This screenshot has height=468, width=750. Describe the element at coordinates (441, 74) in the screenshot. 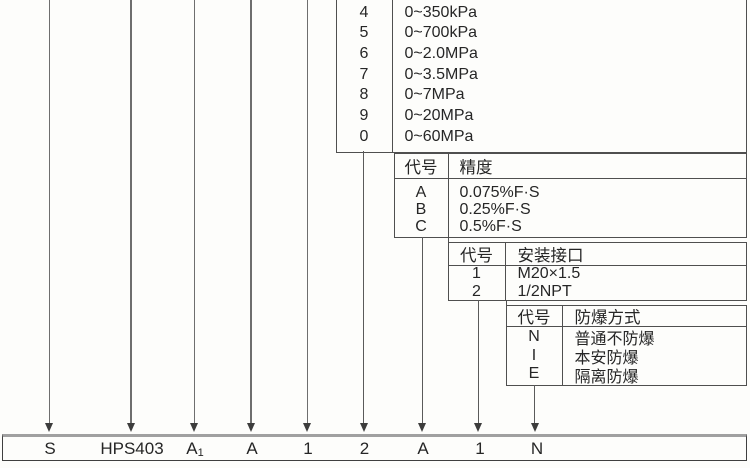

I see `range-value-cell: 0~3.5MPa` at that location.